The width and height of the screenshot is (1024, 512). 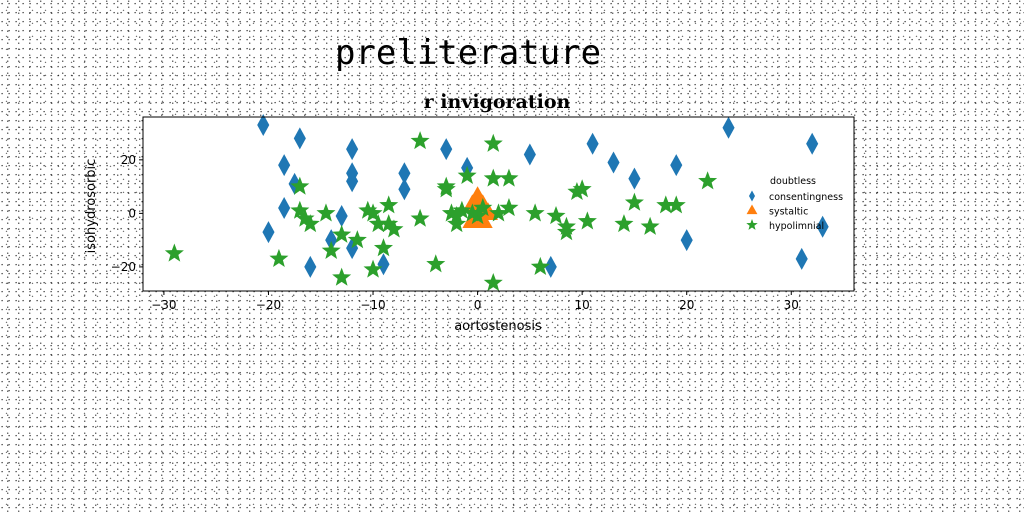 I want to click on legend-label-consentingness: consentingness, so click(x=806, y=197).